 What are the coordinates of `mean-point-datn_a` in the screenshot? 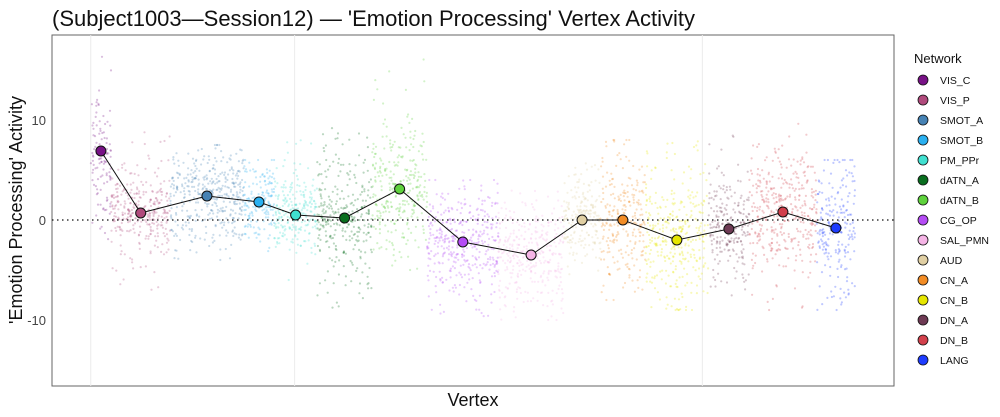 It's located at (345, 218).